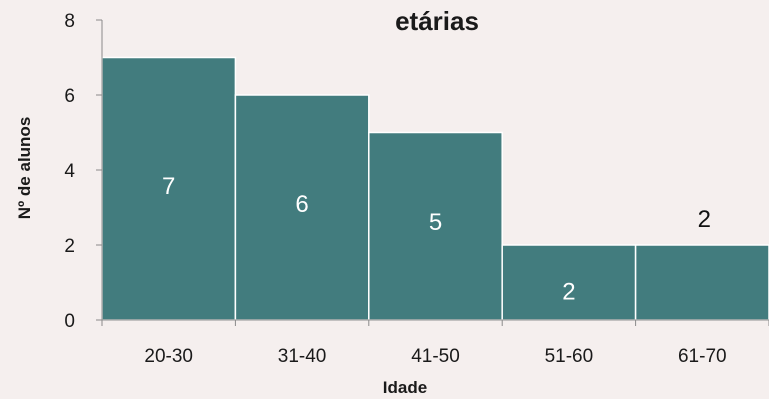  I want to click on x-tick-label-31-40: 31-40, so click(302, 356).